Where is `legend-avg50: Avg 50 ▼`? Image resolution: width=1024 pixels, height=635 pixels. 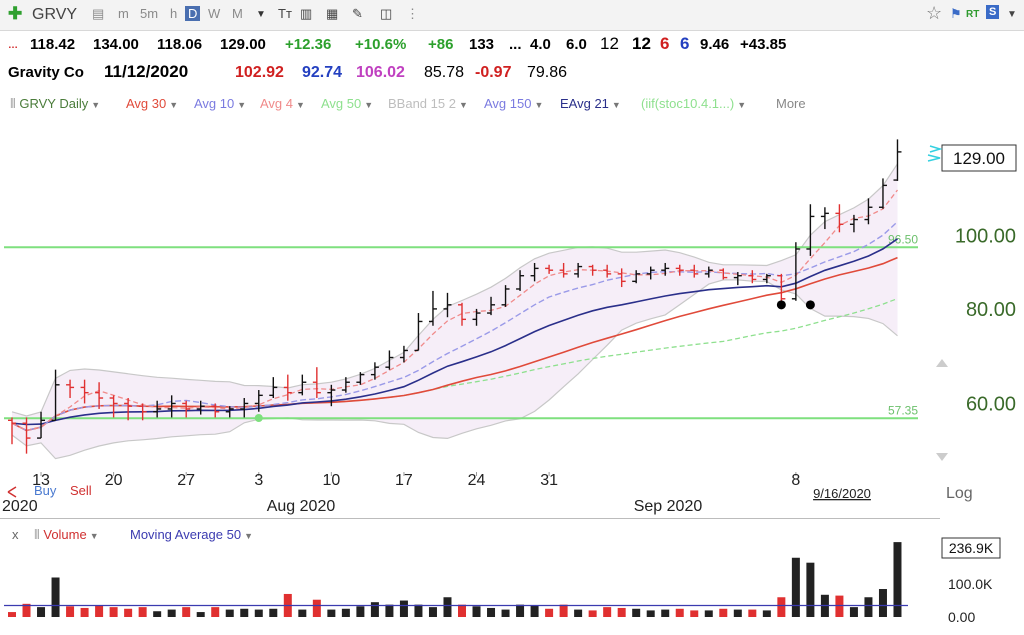 legend-avg50: Avg 50 ▼ is located at coordinates (347, 103).